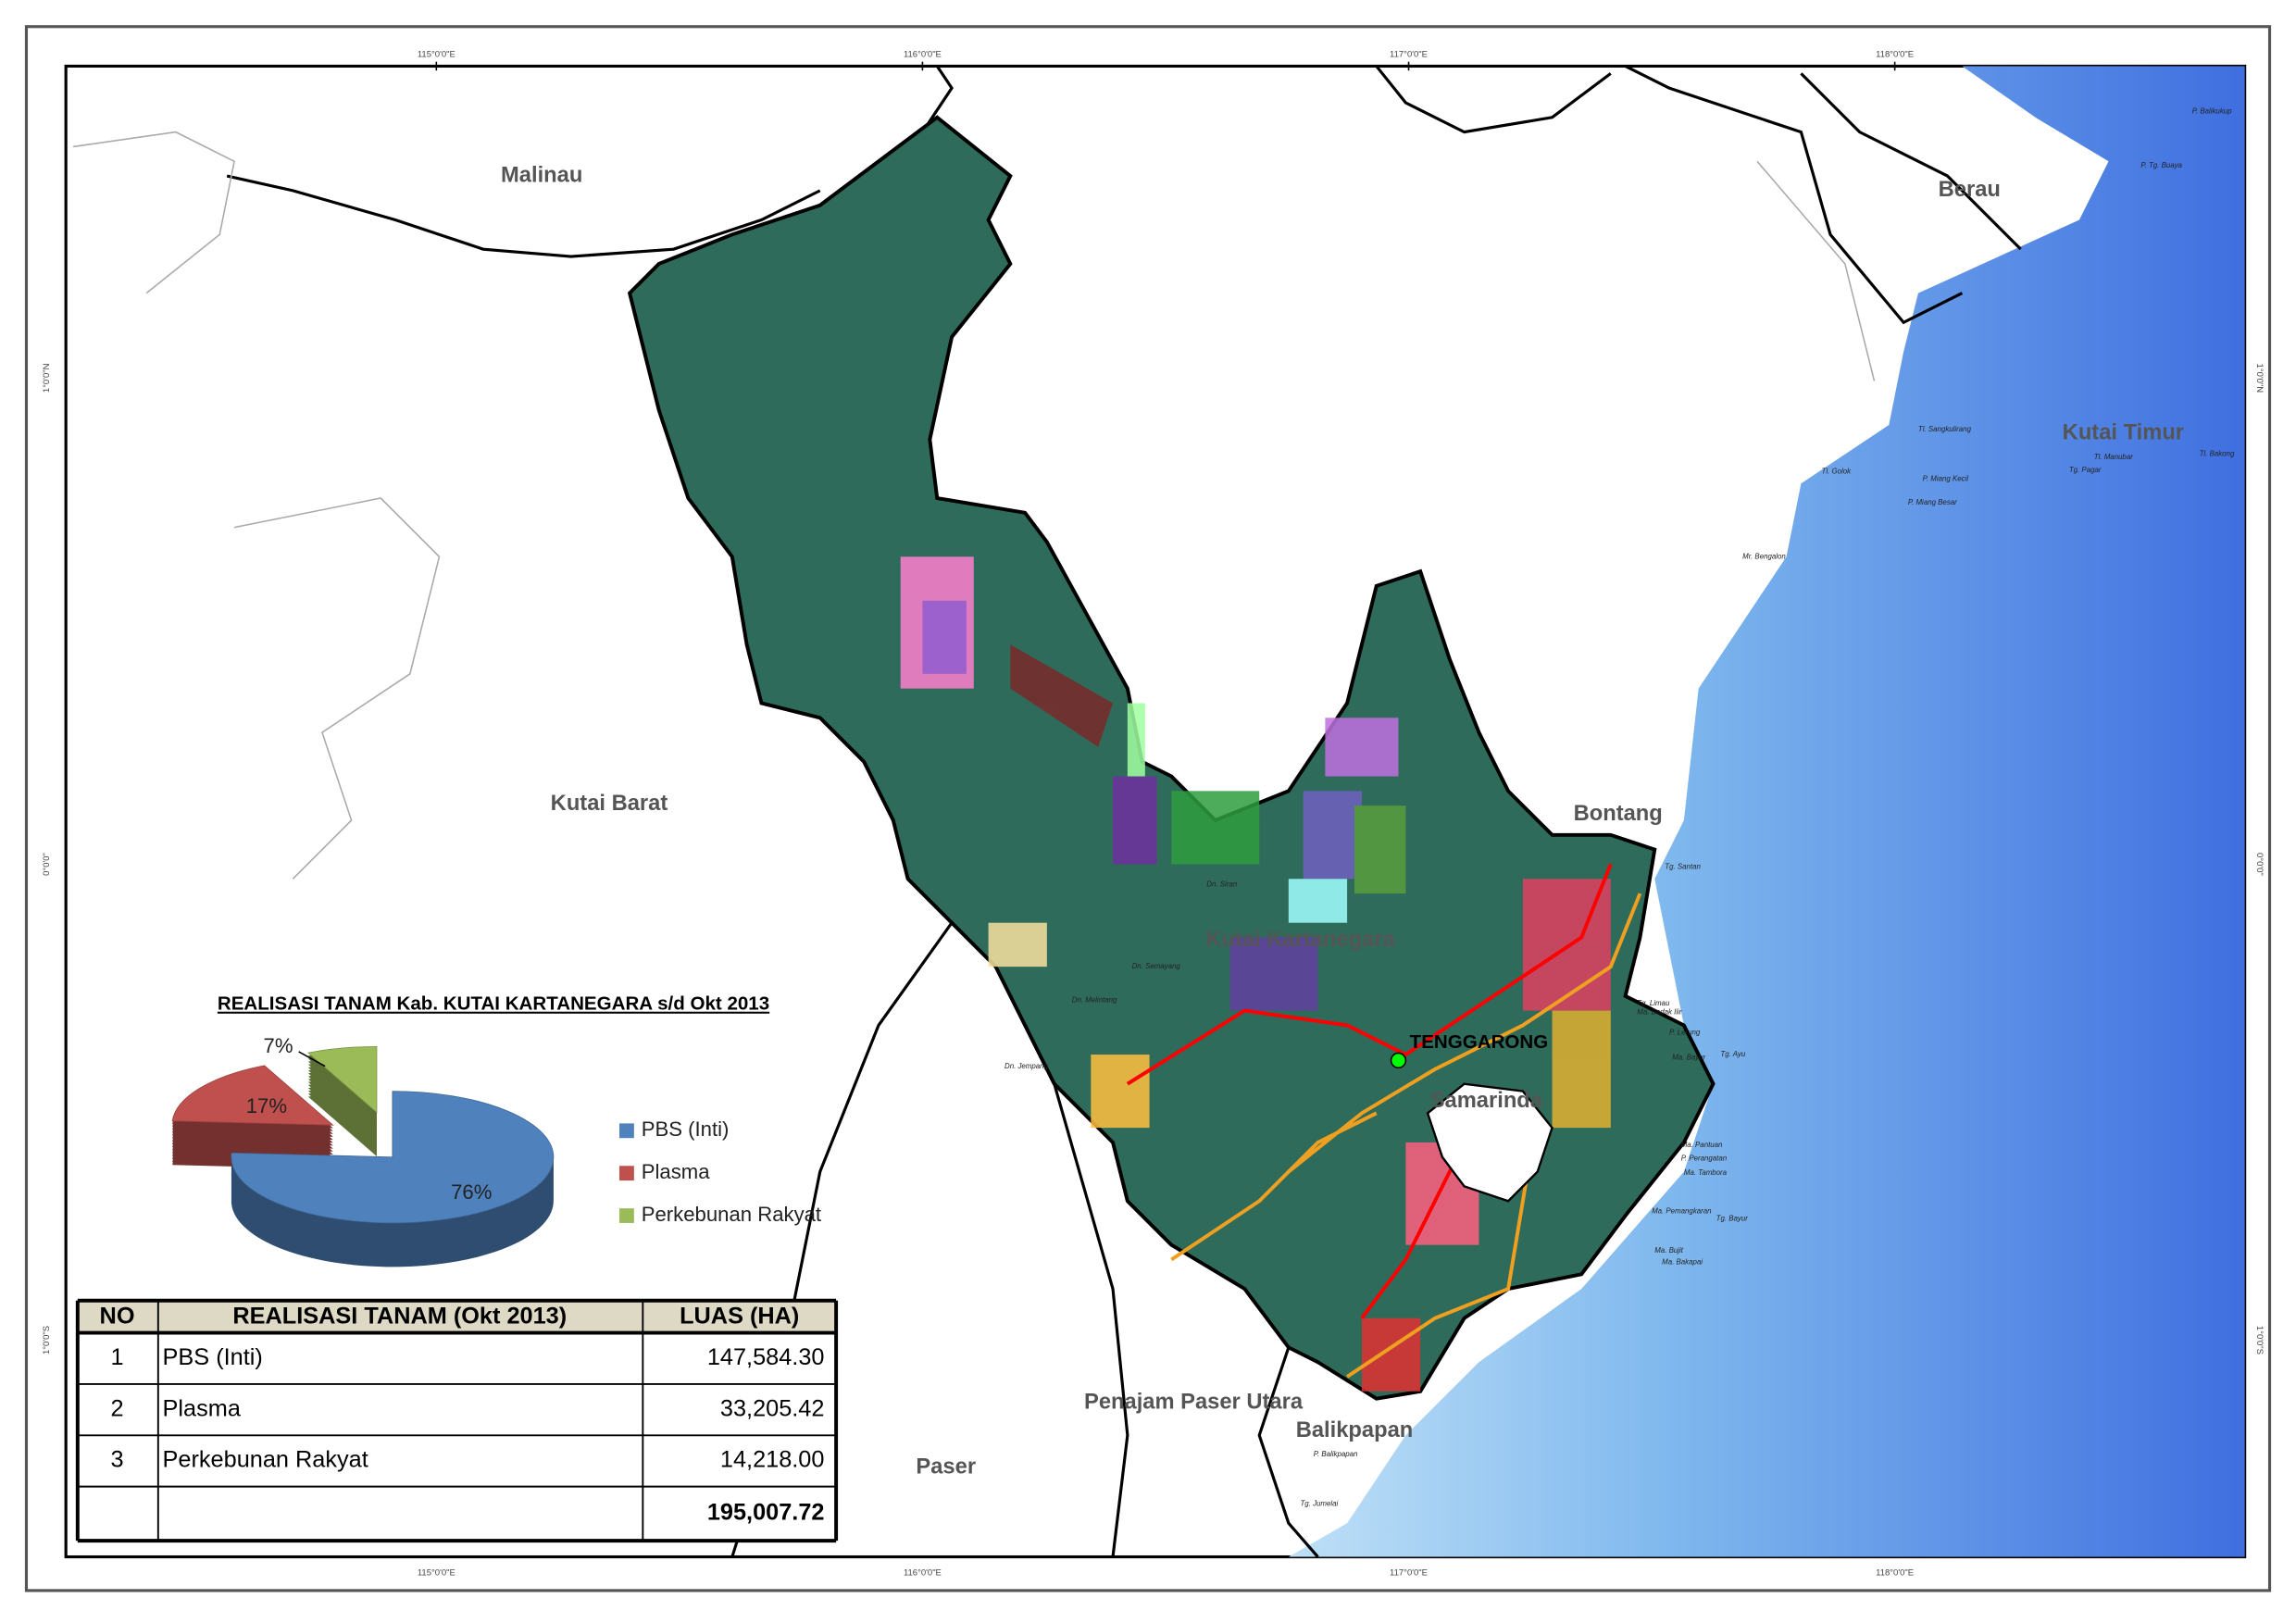 The image size is (2296, 1623). I want to click on table-cell: Perkebunan Rakyat, so click(265, 1460).